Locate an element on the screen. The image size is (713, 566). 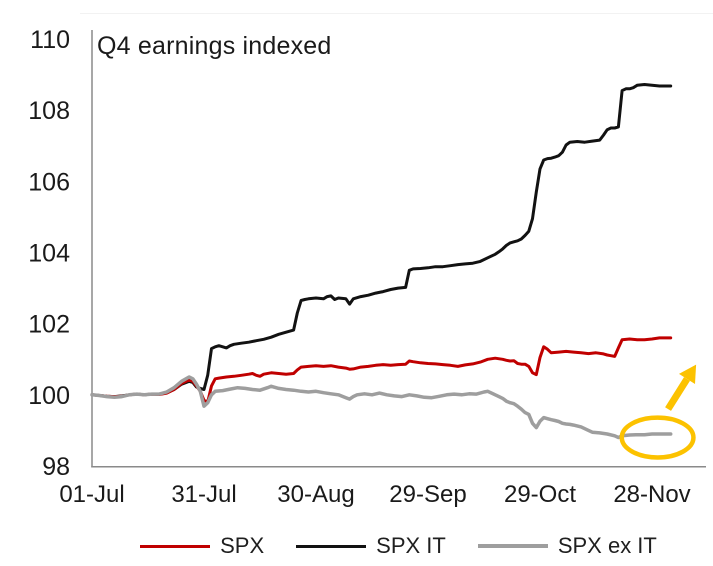
x-axis-tick-label: 29-Sep is located at coordinates (427, 494).